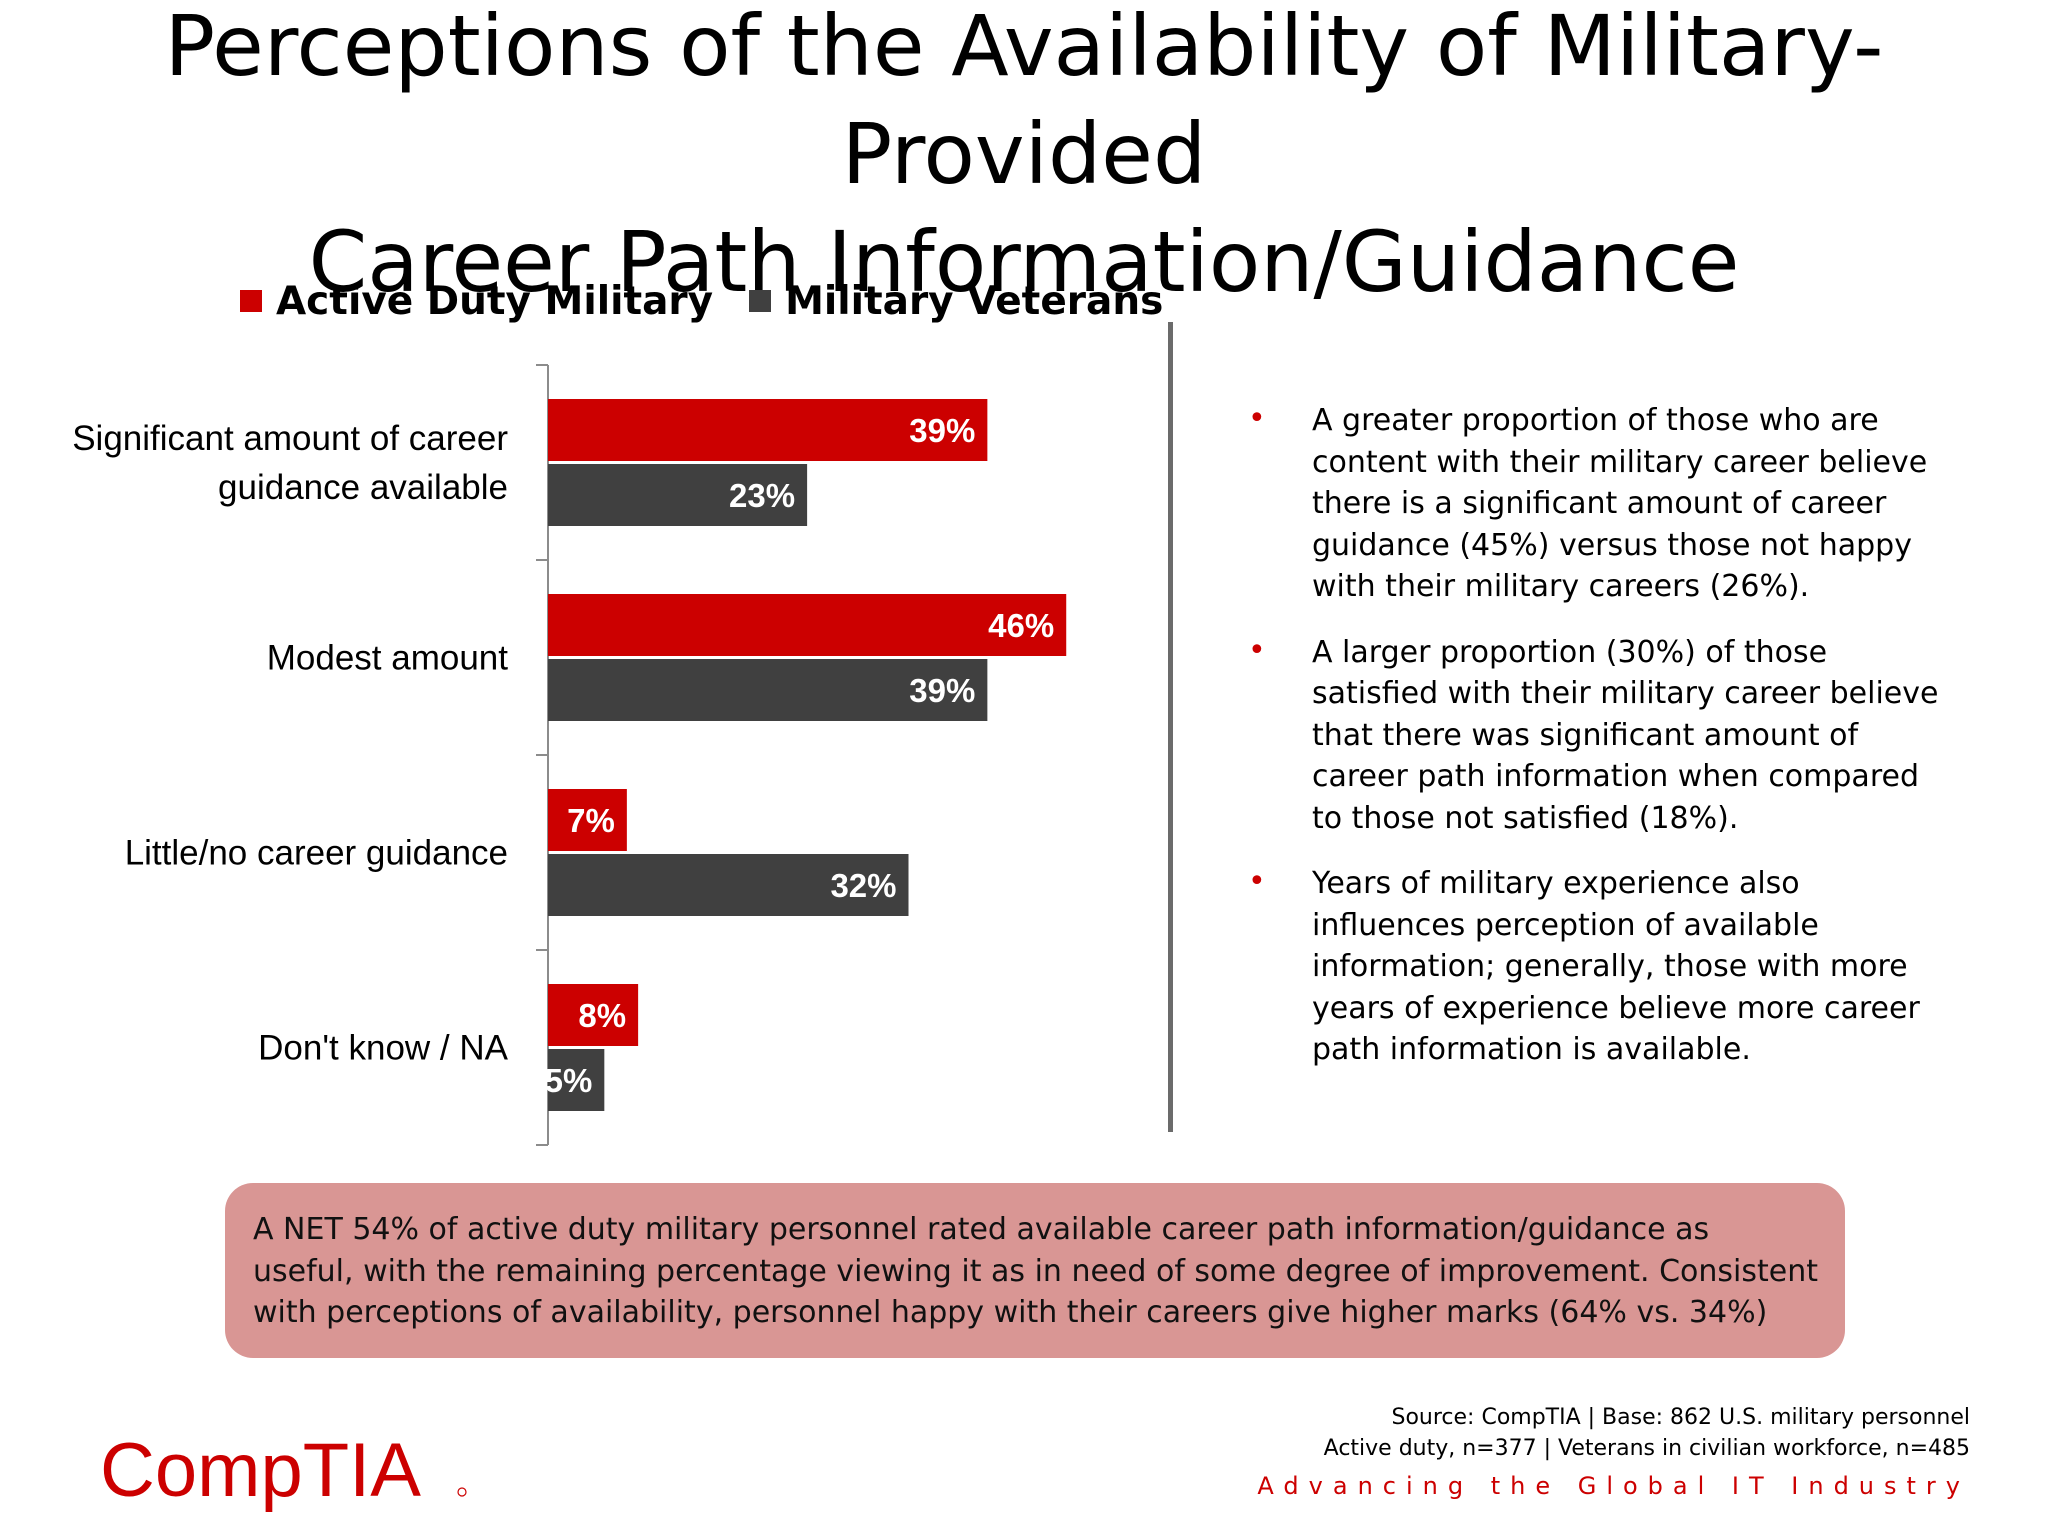 This screenshot has height=1536, width=2048. I want to click on data-label: 46%, so click(1021, 625).